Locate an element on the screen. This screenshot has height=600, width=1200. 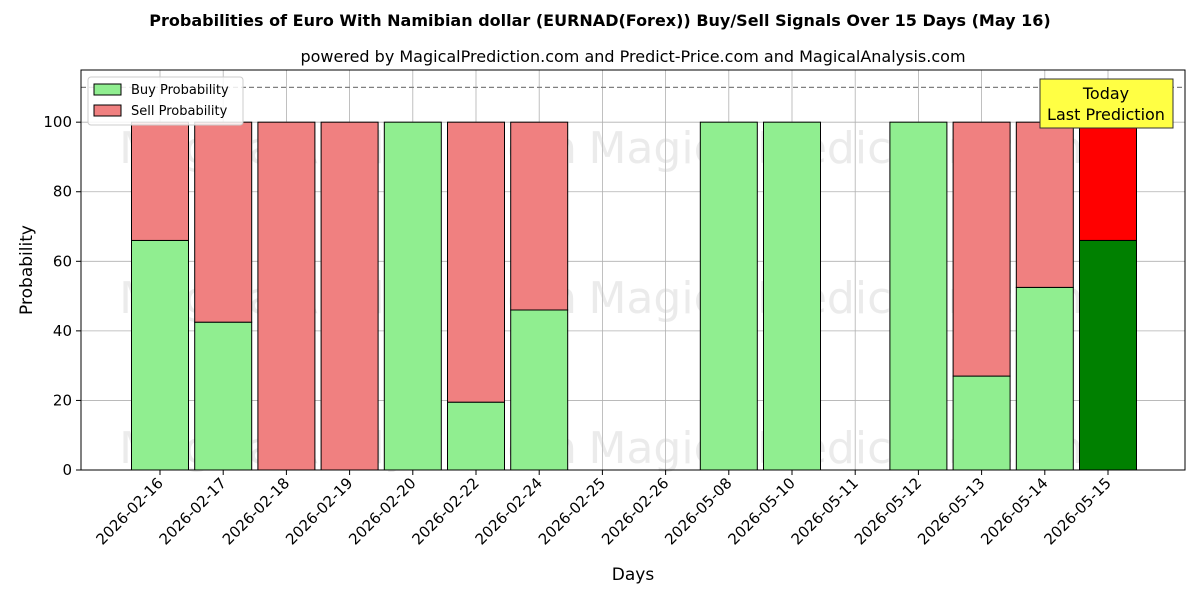
legend-label: Buy Probability is located at coordinates (180, 90).